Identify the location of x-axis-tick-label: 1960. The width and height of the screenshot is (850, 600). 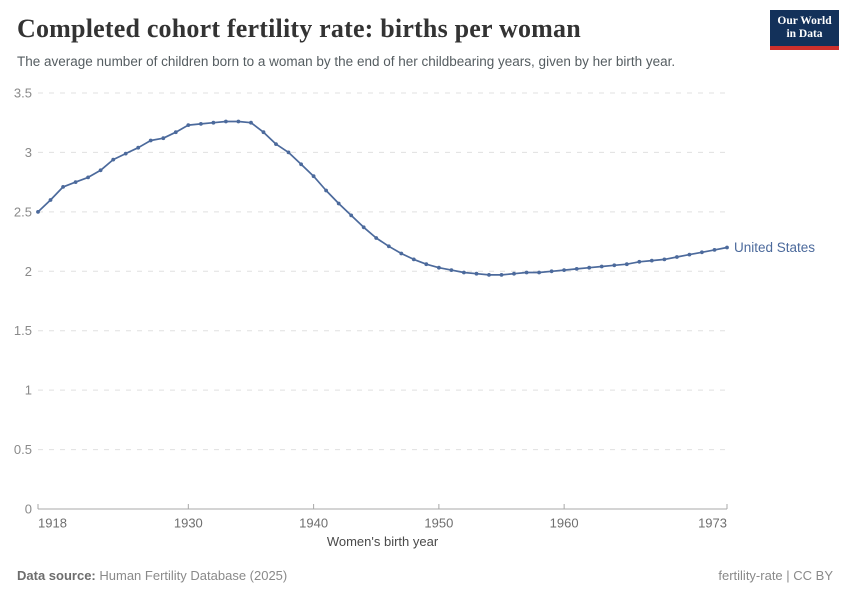
(564, 523).